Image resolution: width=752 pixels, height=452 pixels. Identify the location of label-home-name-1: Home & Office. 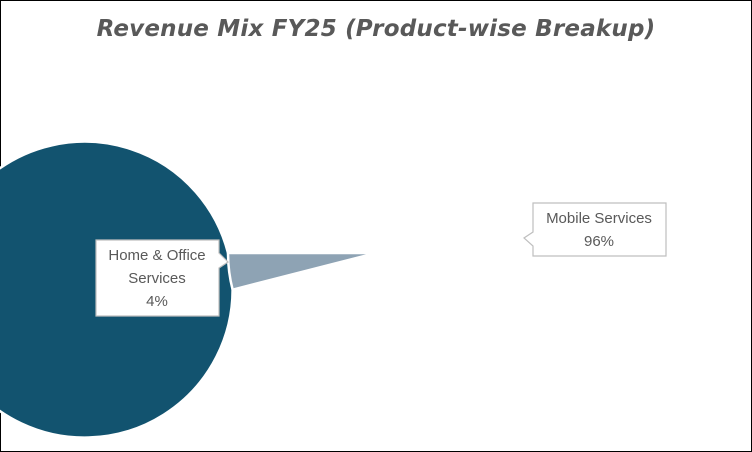
(156, 255).